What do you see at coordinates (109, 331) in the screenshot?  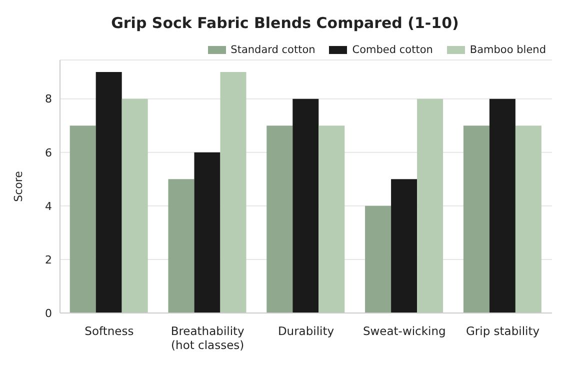 I see `x-tick-label: Softness` at bounding box center [109, 331].